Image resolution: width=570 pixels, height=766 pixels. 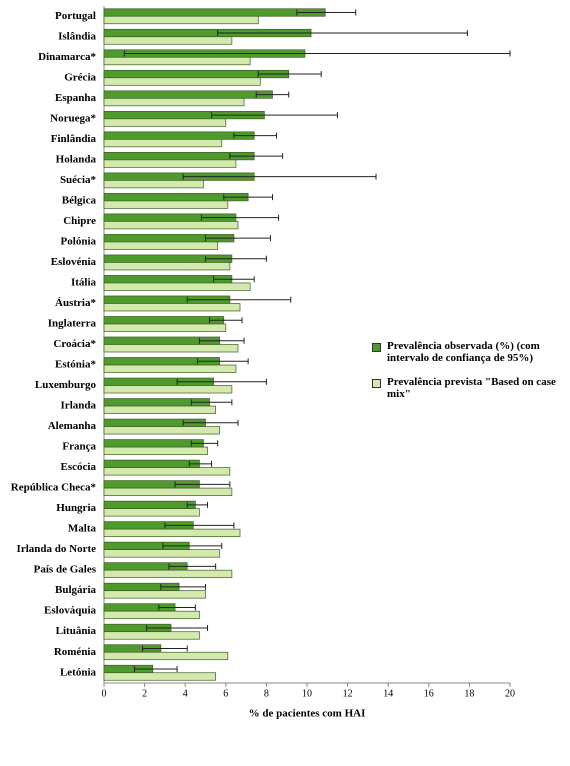 I want to click on y-tick-label: República Checa*, so click(x=54, y=488).